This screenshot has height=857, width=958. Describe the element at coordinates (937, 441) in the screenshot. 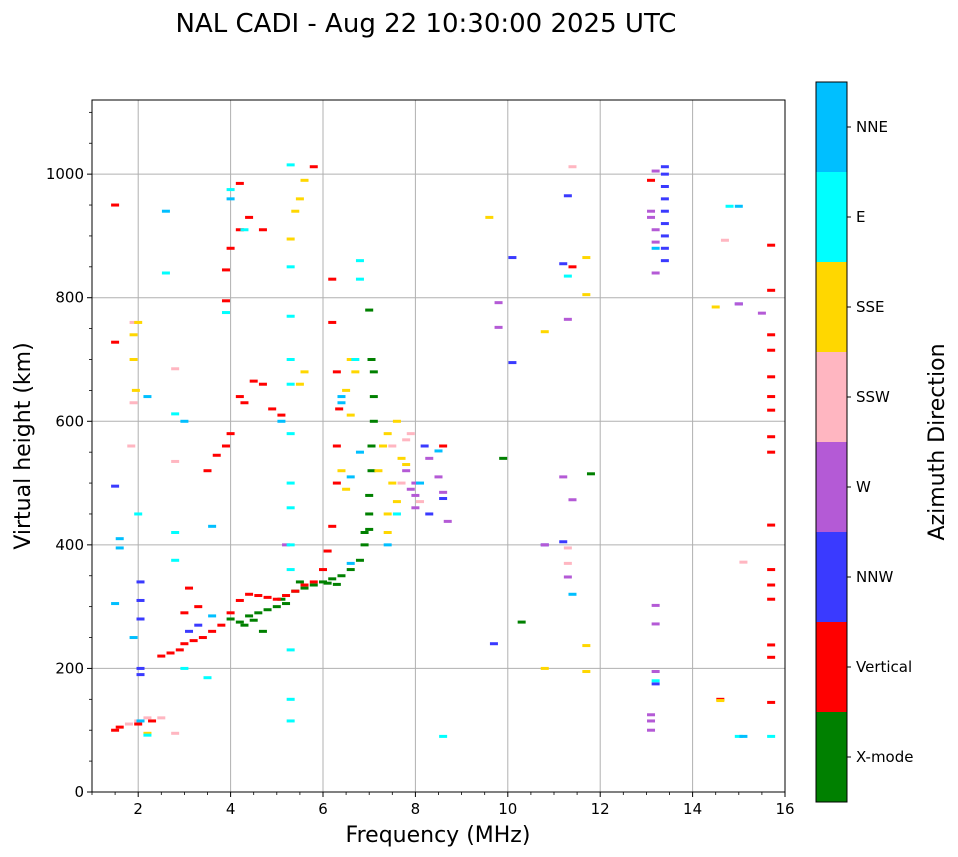

I see `colorbar-label: Azimuth Direction` at that location.